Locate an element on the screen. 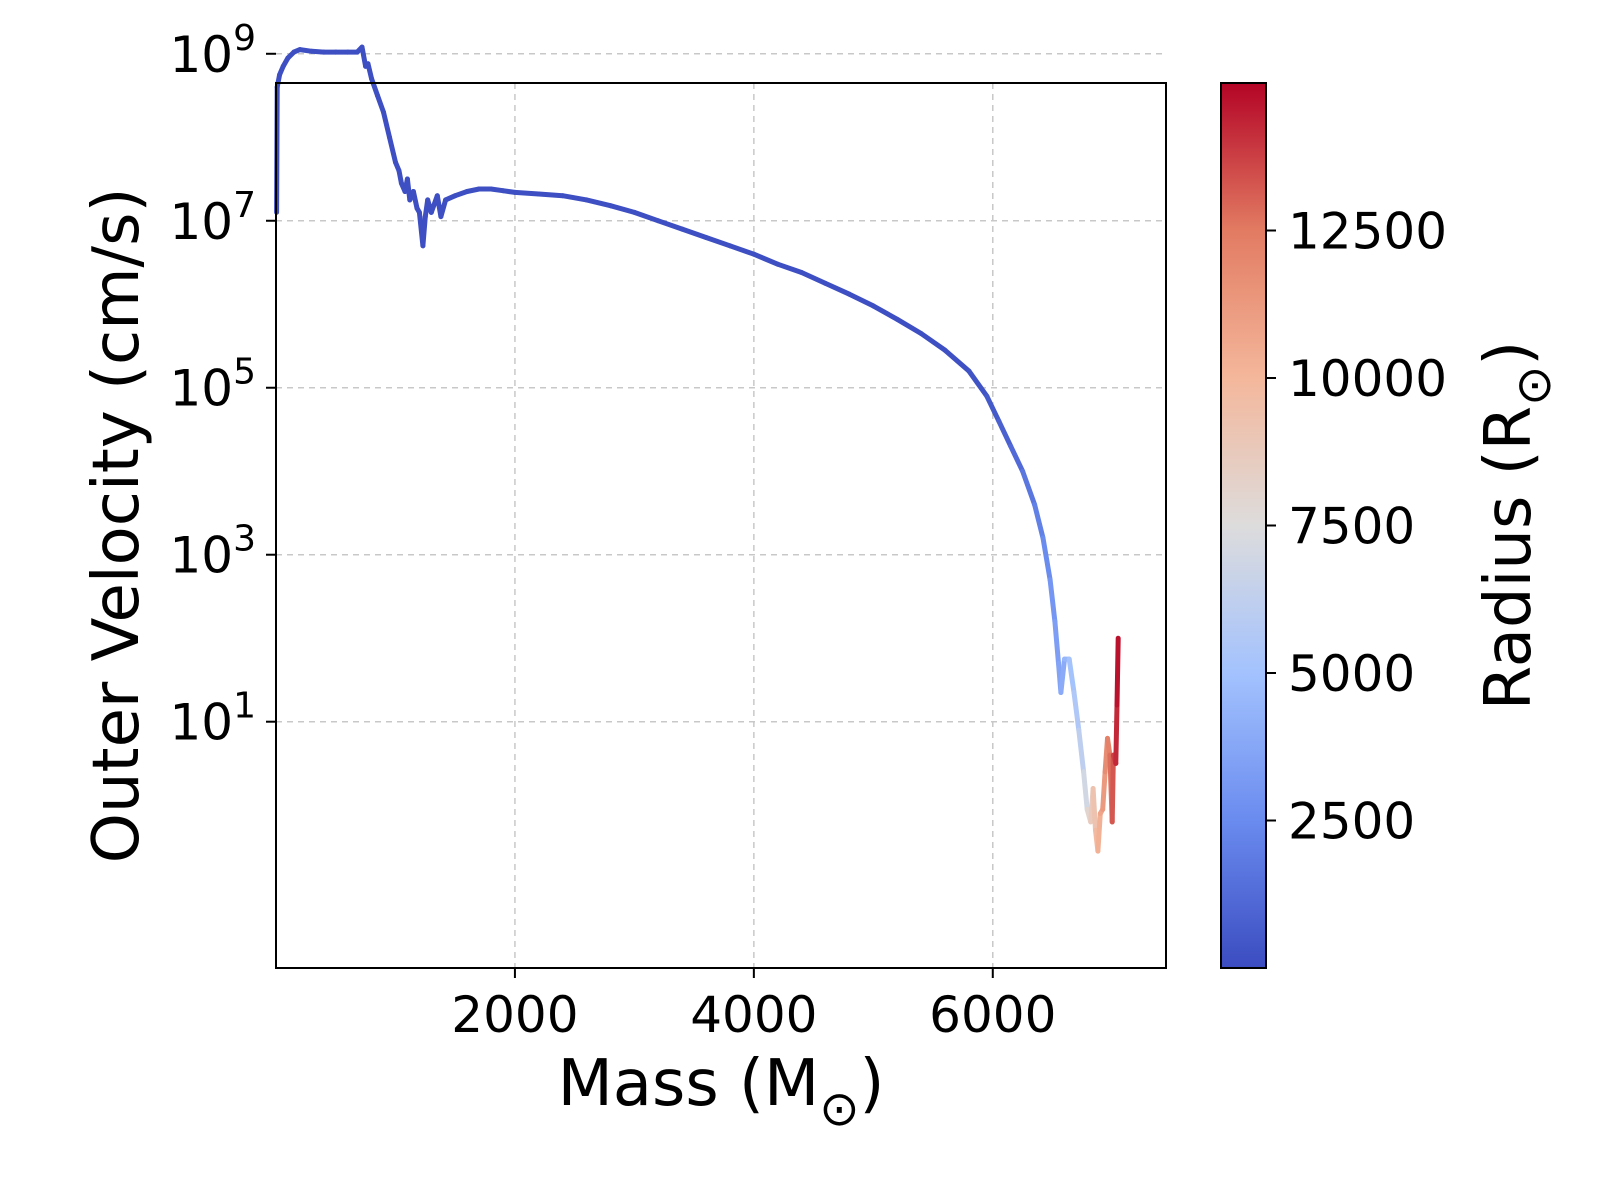 This screenshot has width=1600, height=1200. colorbar-ticks: 2500 5000 7500 10000 12500 is located at coordinates (1356, 527).